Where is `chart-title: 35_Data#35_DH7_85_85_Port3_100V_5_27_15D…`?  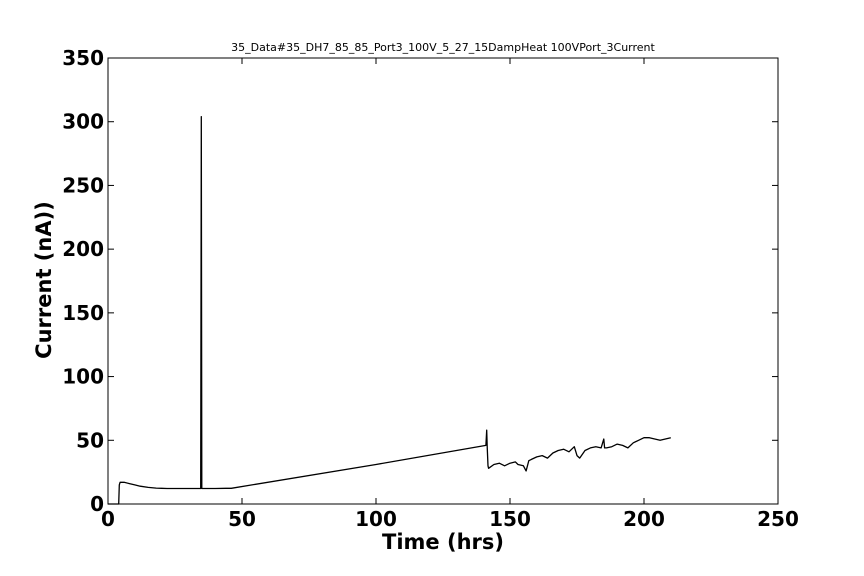
chart-title: 35_Data#35_DH7_85_85_Port3_100V_5_27_15D… is located at coordinates (443, 47).